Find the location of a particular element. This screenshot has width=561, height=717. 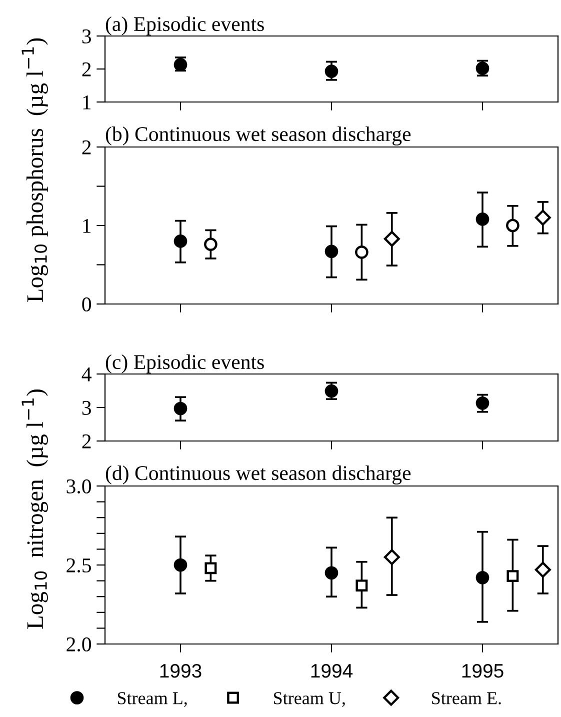

legend-label: Stream U, is located at coordinates (309, 699).